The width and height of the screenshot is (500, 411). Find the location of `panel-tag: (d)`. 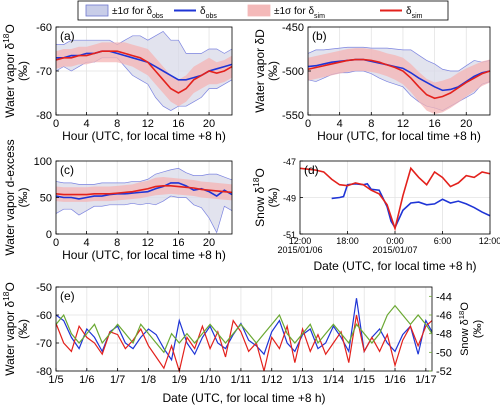

panel-tag: (d) is located at coordinates (311, 170).